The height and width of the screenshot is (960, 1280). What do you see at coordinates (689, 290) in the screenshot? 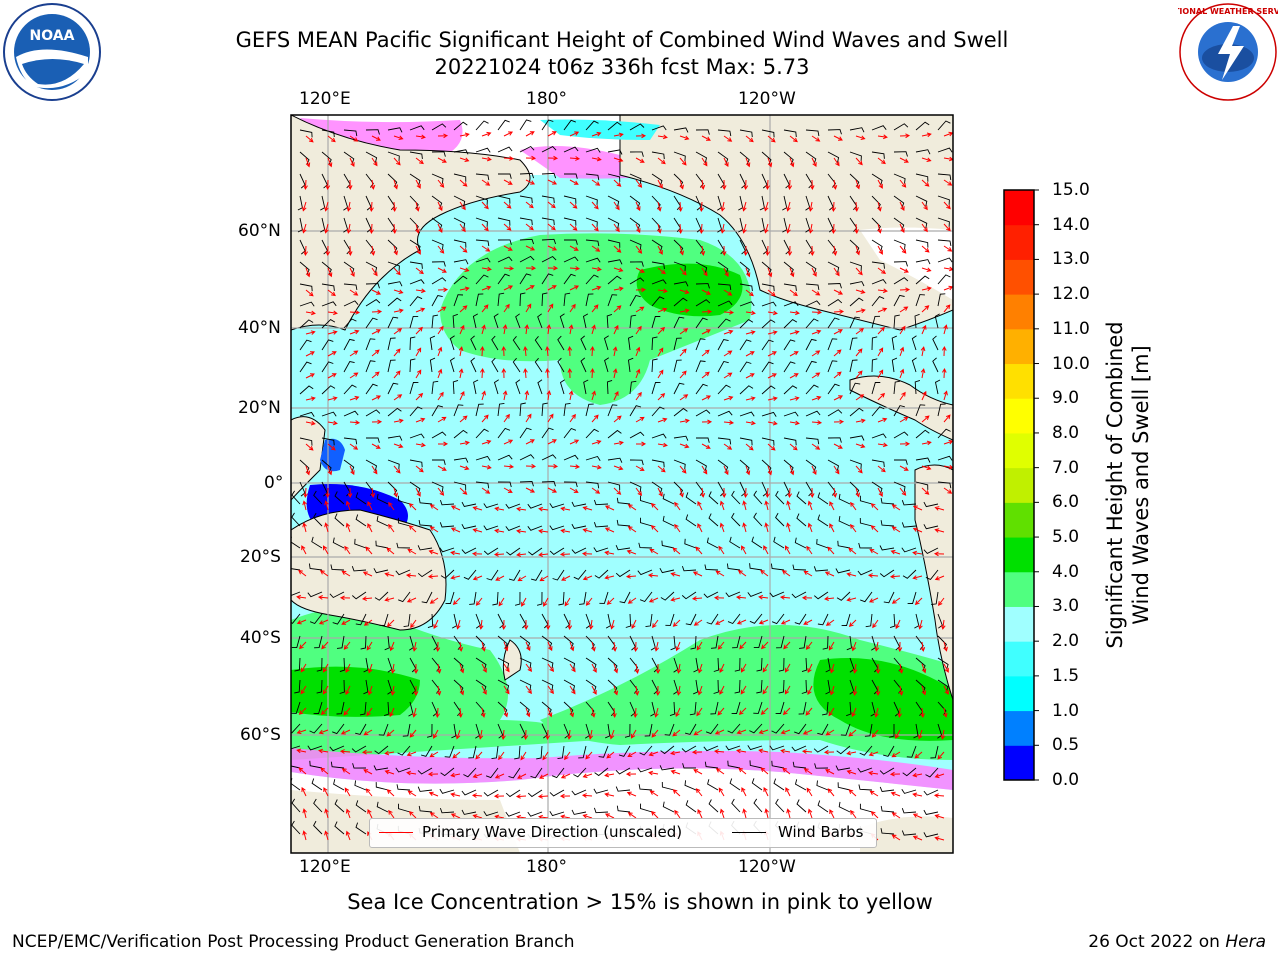
I see `north-pacific-dark-green` at bounding box center [689, 290].